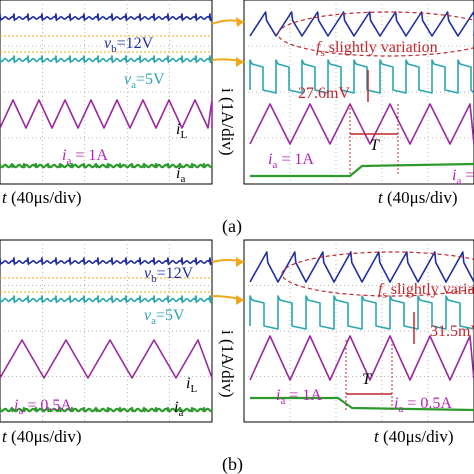  Describe the element at coordinates (106, 114) in the screenshot. I see `iL-trace-a-left` at that location.